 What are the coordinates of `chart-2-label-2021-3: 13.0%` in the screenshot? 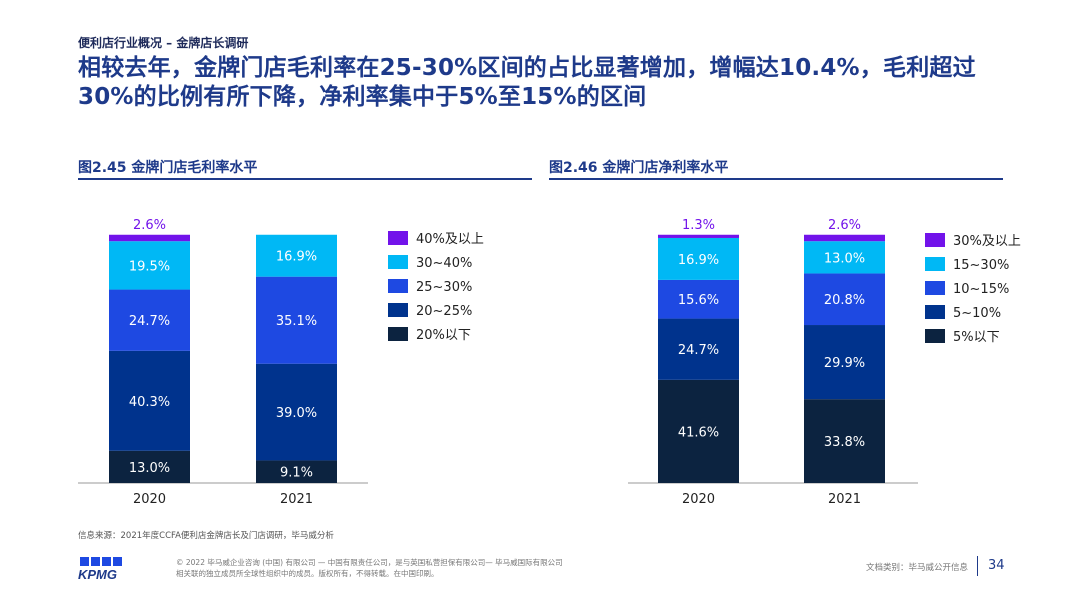 It's located at (844, 258).